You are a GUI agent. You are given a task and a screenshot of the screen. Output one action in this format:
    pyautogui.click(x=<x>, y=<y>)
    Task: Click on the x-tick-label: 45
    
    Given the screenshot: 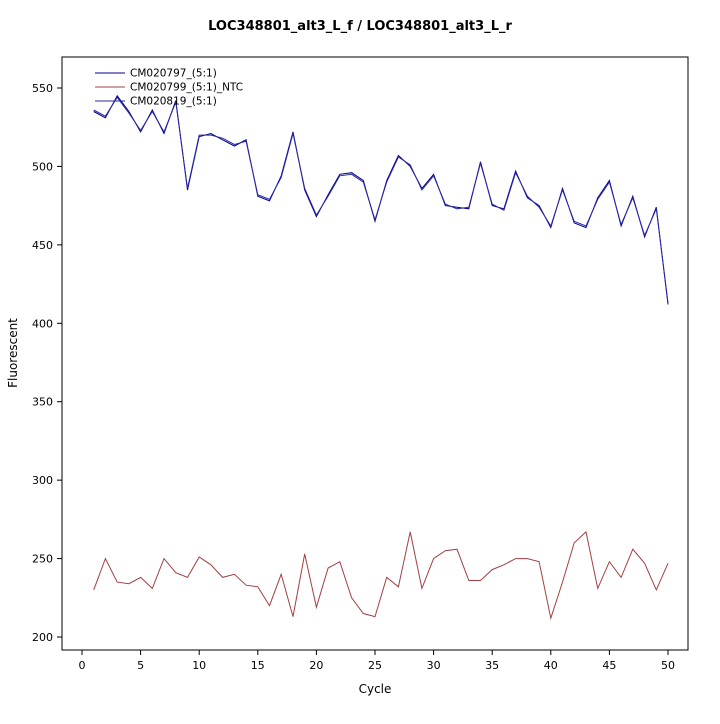 What is the action you would take?
    pyautogui.click(x=609, y=665)
    